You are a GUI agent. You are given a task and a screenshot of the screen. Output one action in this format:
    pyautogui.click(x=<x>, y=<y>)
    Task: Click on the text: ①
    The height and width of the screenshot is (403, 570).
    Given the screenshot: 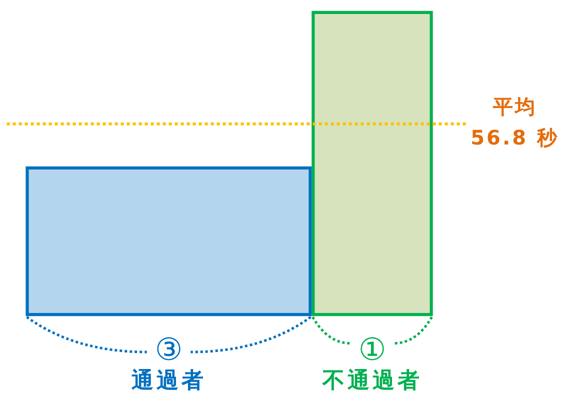 What is the action you would take?
    pyautogui.click(x=372, y=350)
    